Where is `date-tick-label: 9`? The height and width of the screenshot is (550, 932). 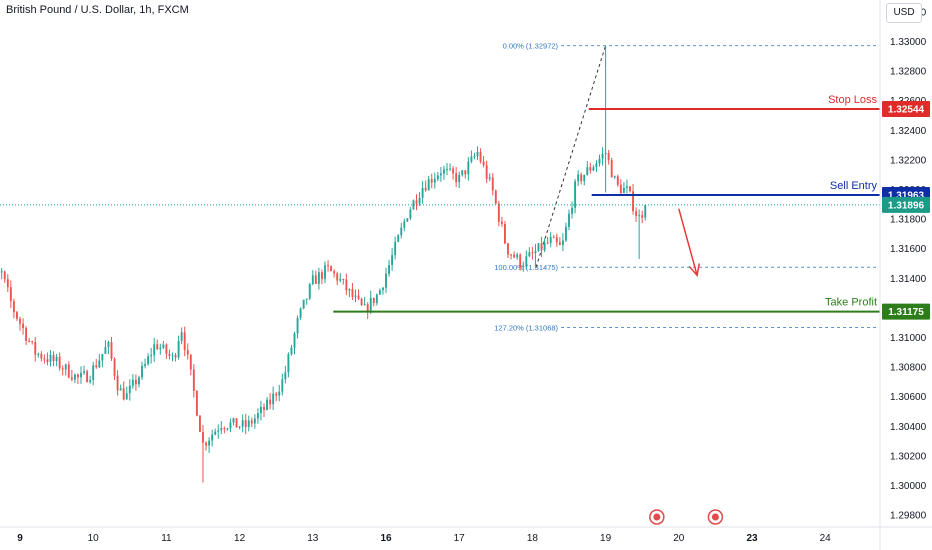 date-tick-label: 9 is located at coordinates (20, 538).